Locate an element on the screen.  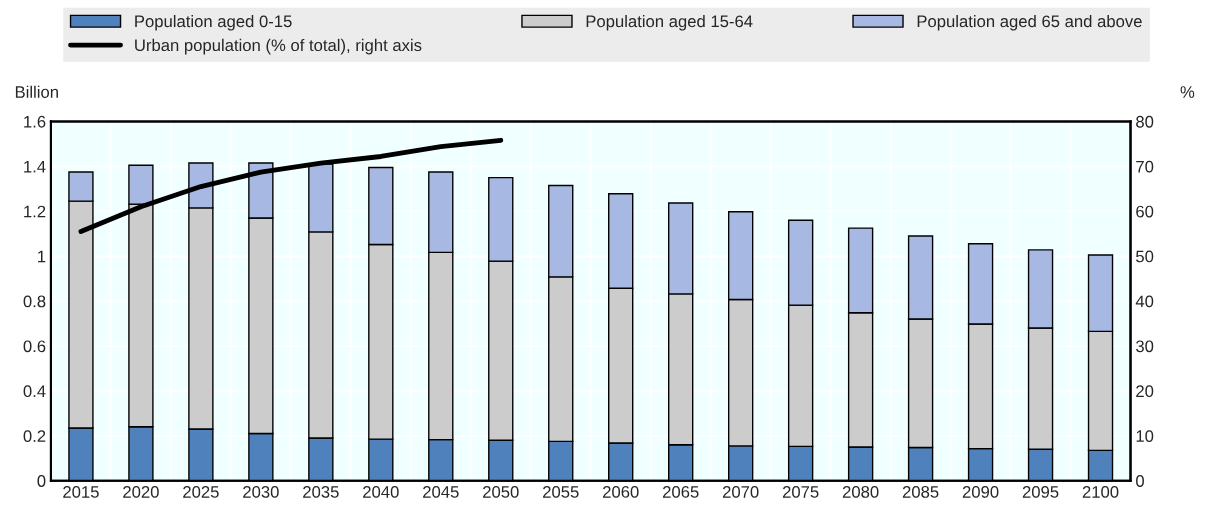
y-axis-title: Billion is located at coordinates (36, 91).